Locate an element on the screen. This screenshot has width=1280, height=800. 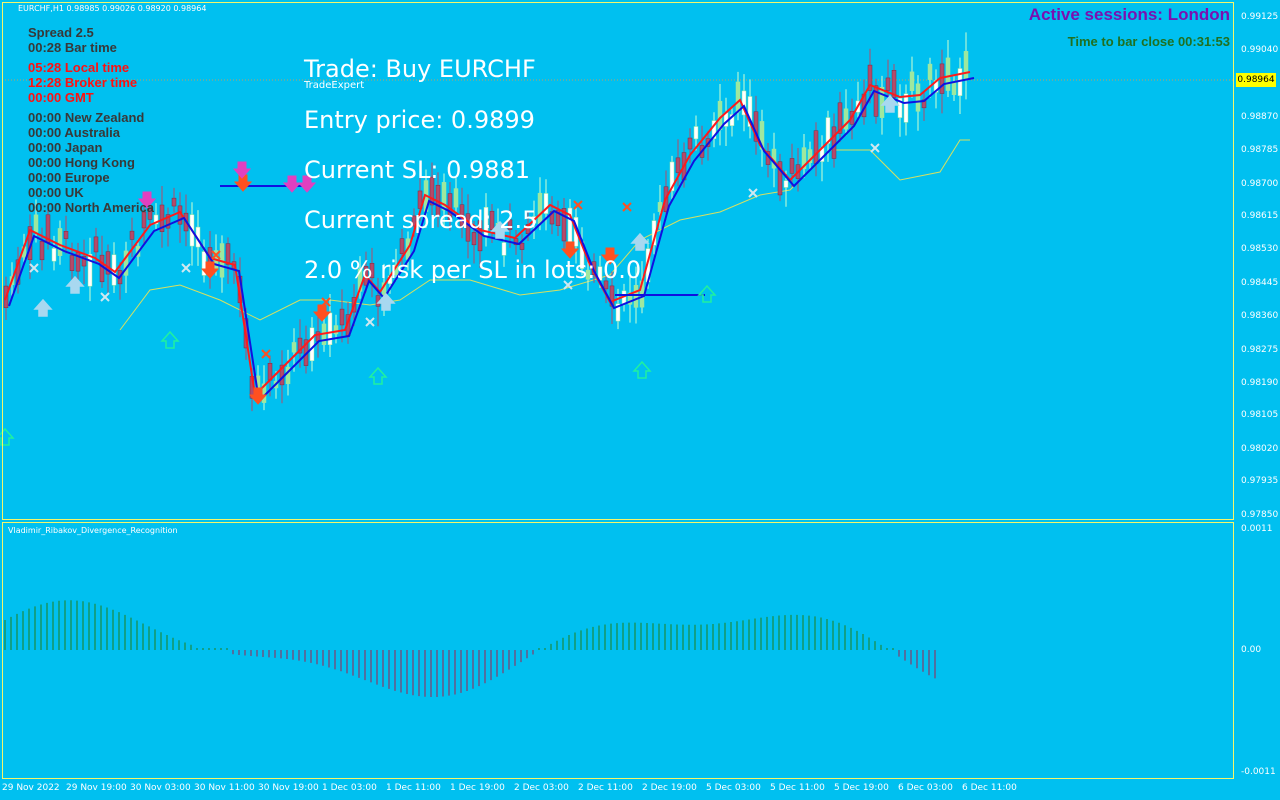
risk-lots: 2.0 % risk per SL in lots: 0.0 is located at coordinates (473, 270).